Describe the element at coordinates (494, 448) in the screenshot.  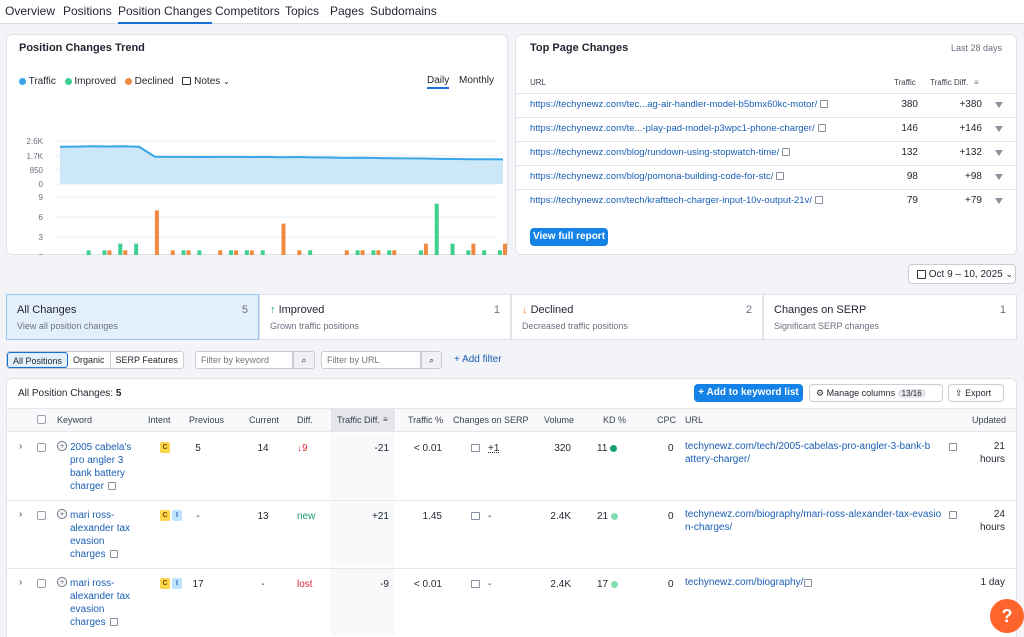
I see `serp-changes: +1` at that location.